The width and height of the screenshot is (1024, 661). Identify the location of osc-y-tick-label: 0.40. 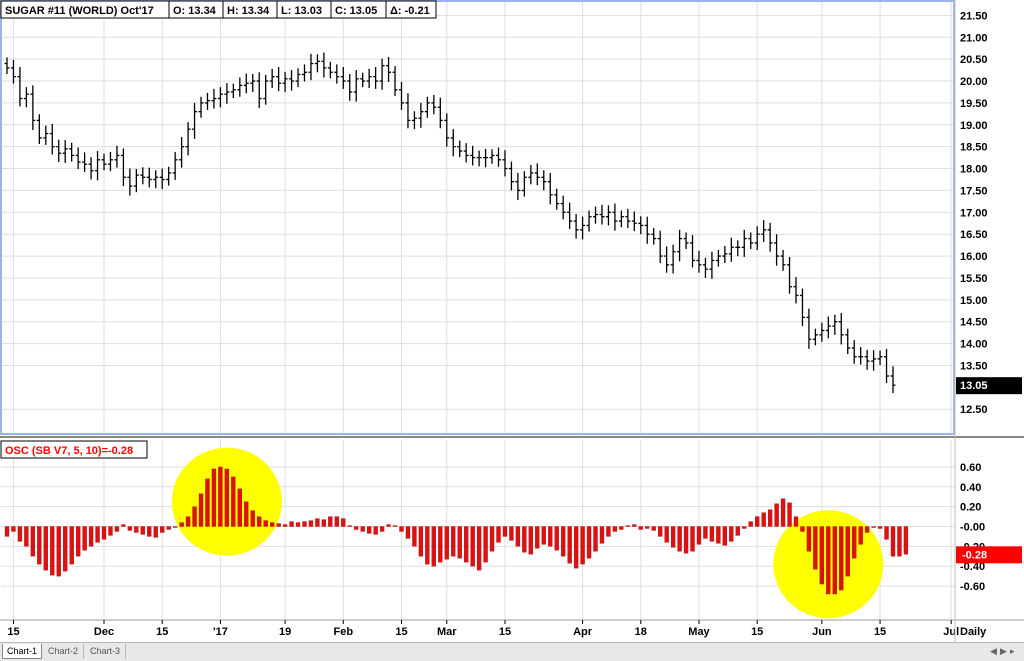
(970, 488).